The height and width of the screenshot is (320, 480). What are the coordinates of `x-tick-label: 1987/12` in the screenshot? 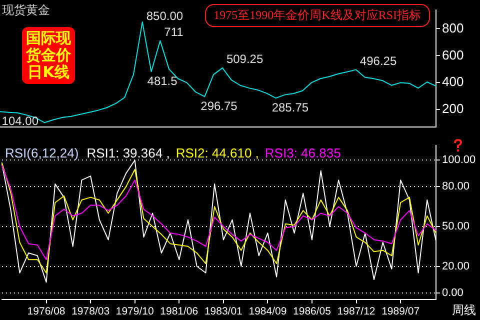 It's located at (356, 312).